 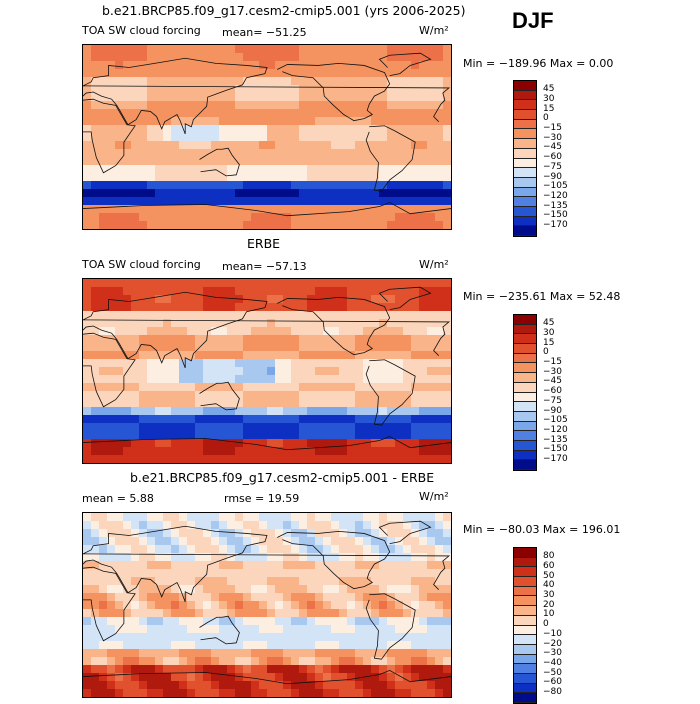 What do you see at coordinates (525, 591) in the screenshot?
I see `colorbar-segment` at bounding box center [525, 591].